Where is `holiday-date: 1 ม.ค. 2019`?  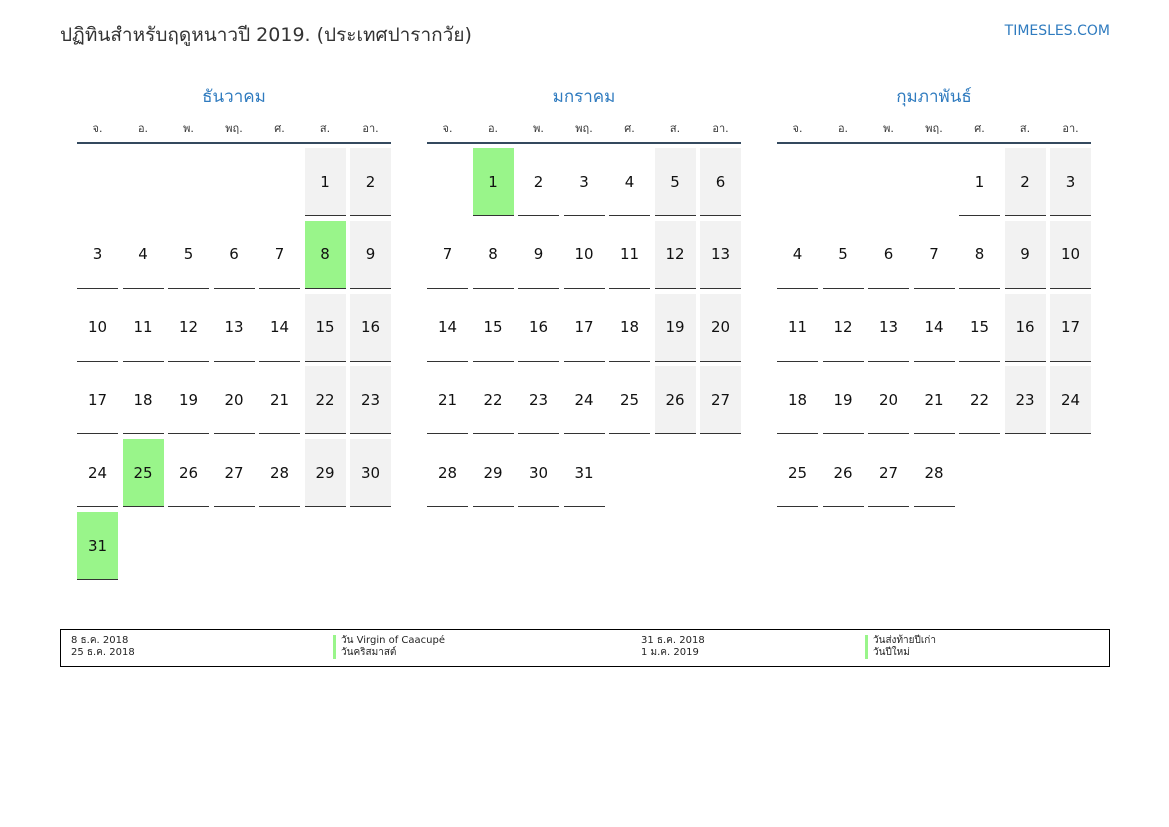 holiday-date: 1 ม.ค. 2019 is located at coordinates (670, 652).